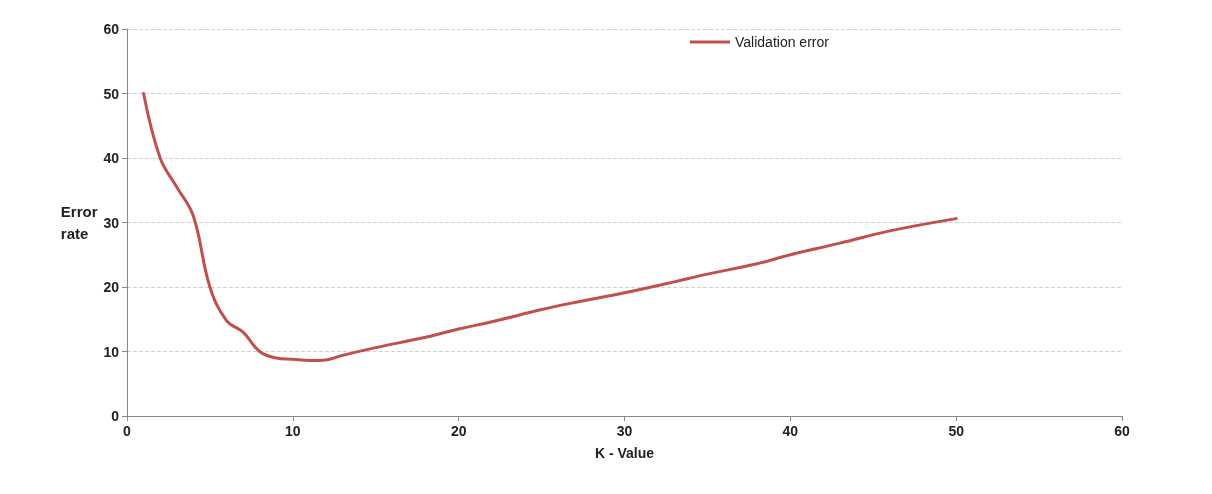  Describe the element at coordinates (79, 222) in the screenshot. I see `y-axis-title: Error rate` at that location.